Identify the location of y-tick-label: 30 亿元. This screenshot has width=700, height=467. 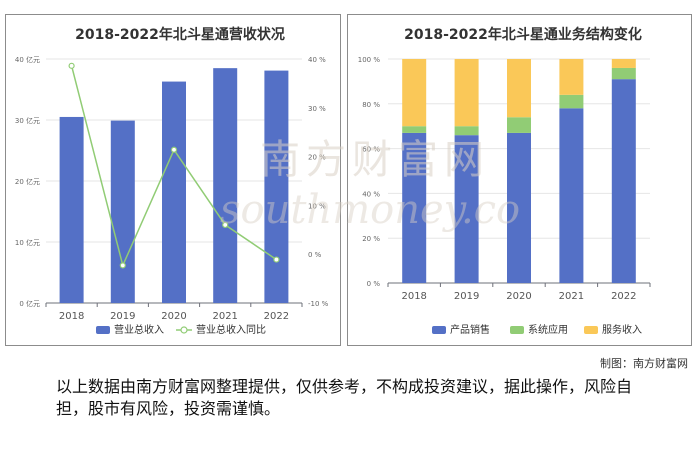
(27, 120).